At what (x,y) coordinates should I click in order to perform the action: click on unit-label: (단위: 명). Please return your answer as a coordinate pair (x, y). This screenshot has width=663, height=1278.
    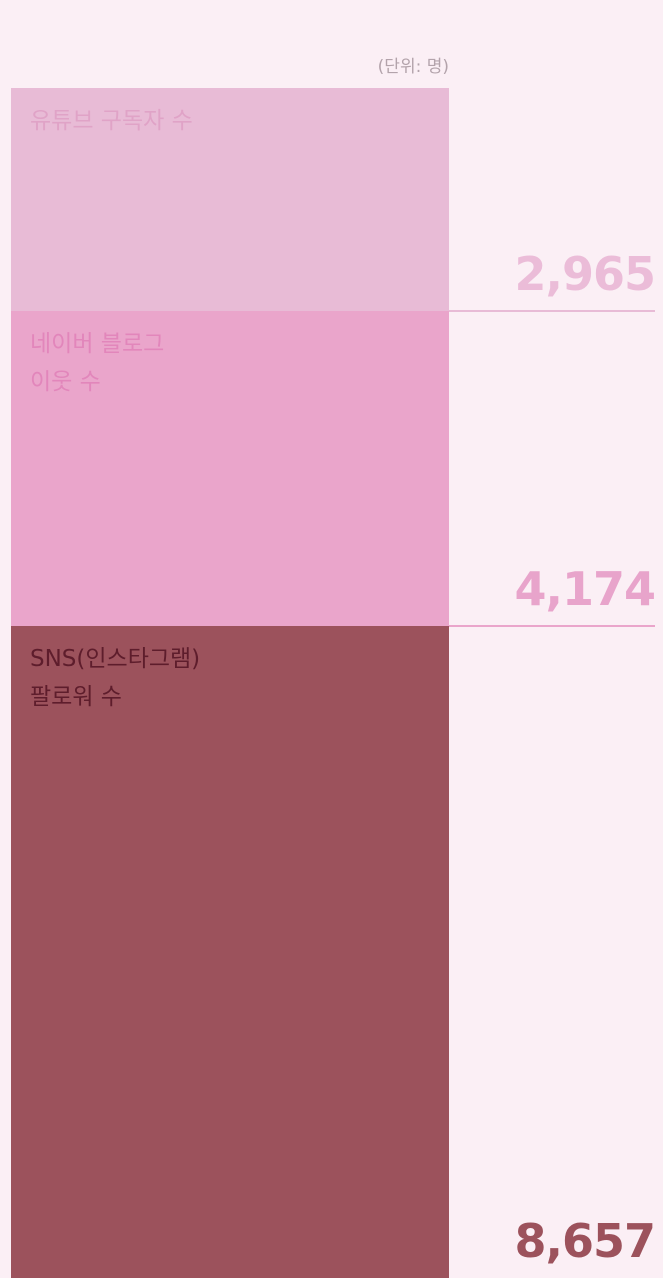
    Looking at the image, I should click on (413, 67).